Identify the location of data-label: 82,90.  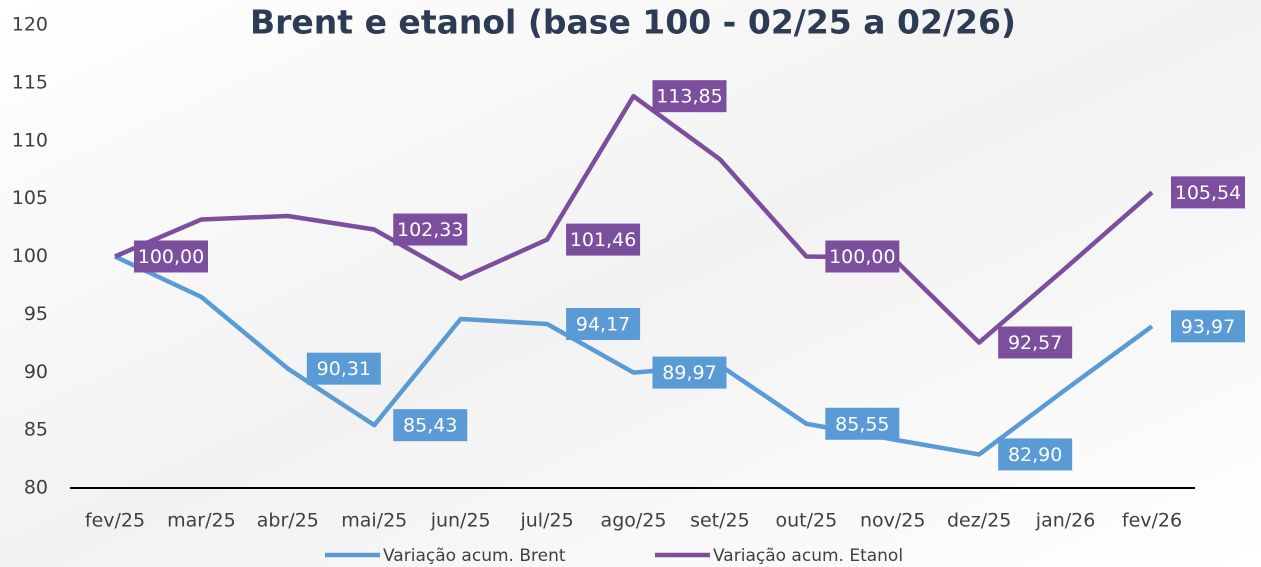
(1035, 455).